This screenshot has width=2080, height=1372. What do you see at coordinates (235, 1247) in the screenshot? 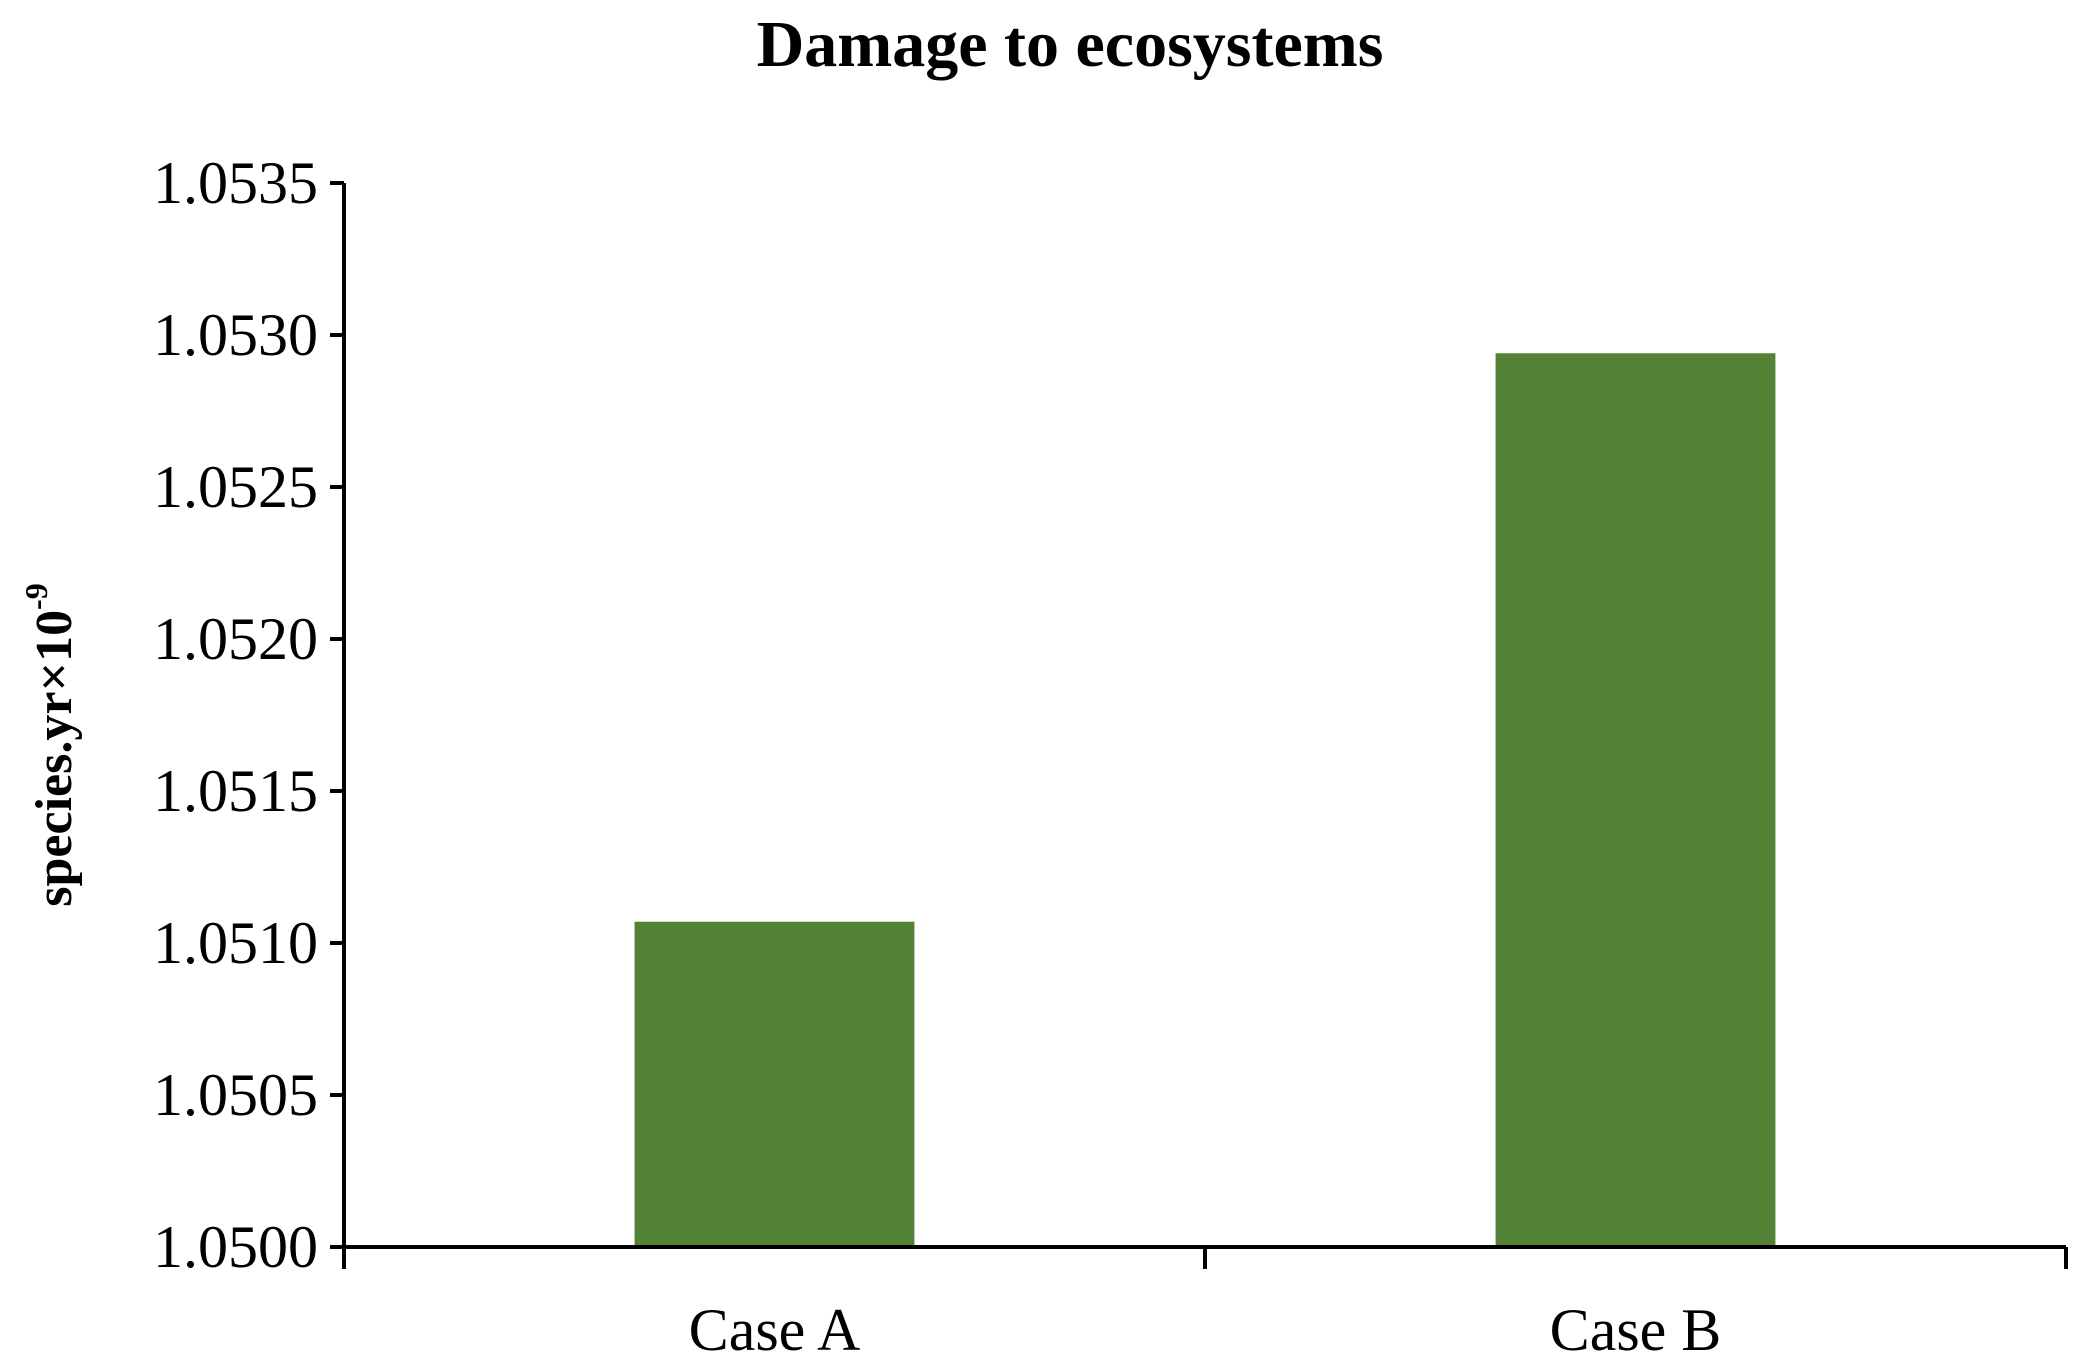
I see `y-tick-label: 1.0500` at bounding box center [235, 1247].